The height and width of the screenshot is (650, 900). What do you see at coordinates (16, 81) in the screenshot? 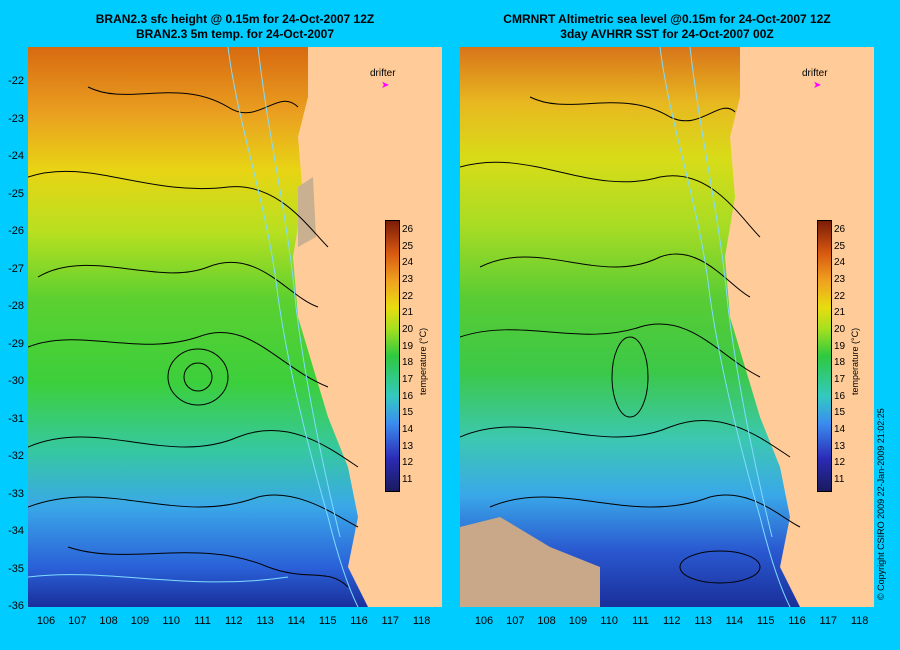
I see `y-tick-label: -22` at bounding box center [16, 81].